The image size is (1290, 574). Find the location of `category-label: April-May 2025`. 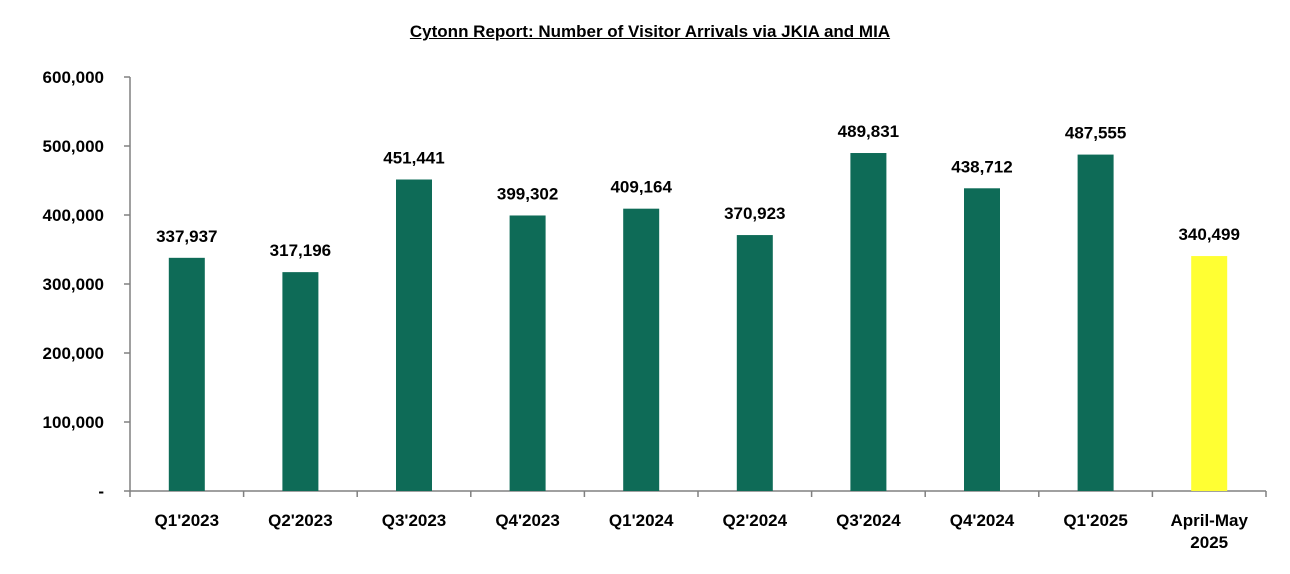

category-label: April-May 2025 is located at coordinates (1209, 531).